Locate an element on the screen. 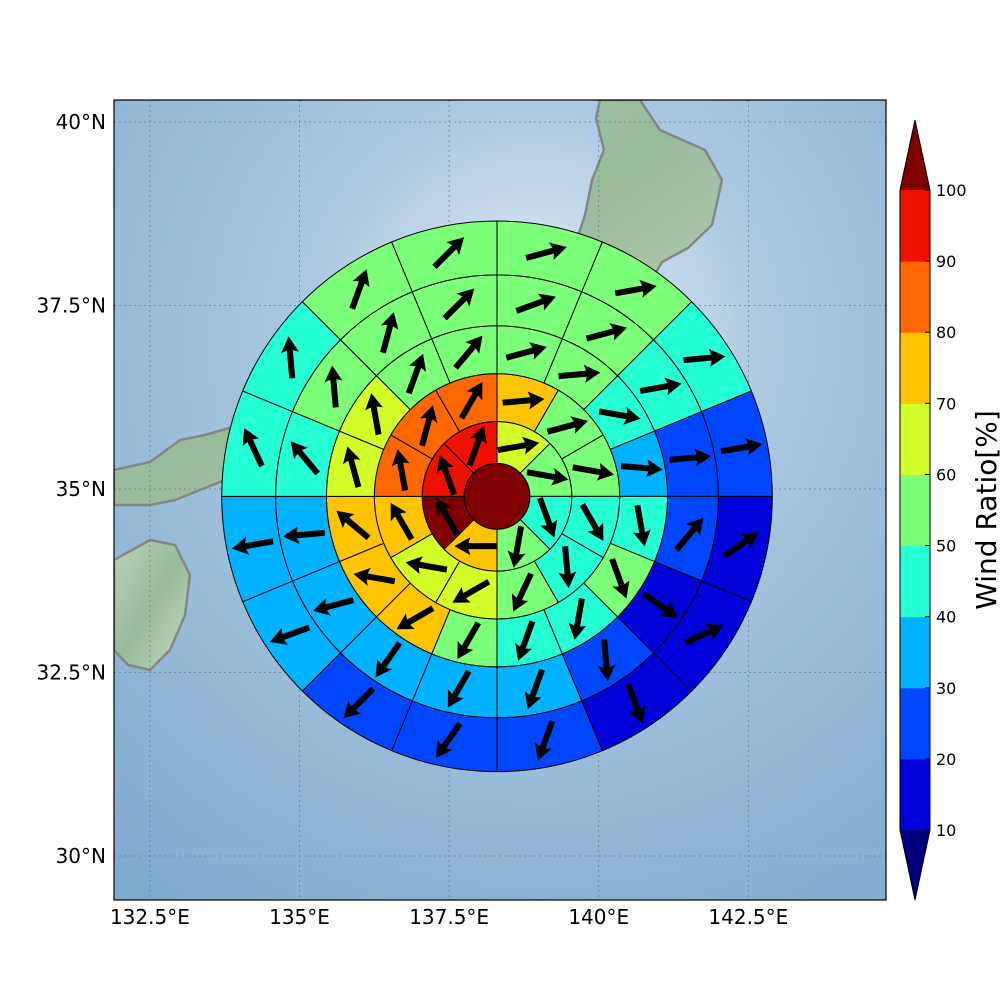 This screenshot has height=1000, width=1000. colorbar-label: Wind Ratio[%] is located at coordinates (985, 510).